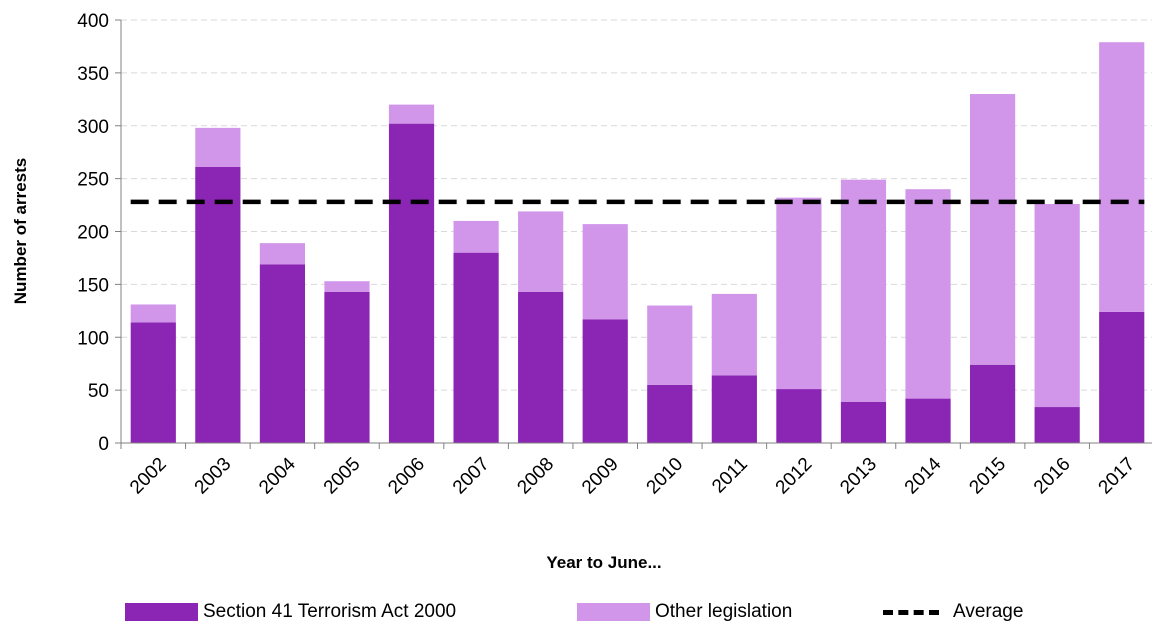 This screenshot has height=630, width=1152. What do you see at coordinates (93, 233) in the screenshot?
I see `y-tick-label: 200` at bounding box center [93, 233].